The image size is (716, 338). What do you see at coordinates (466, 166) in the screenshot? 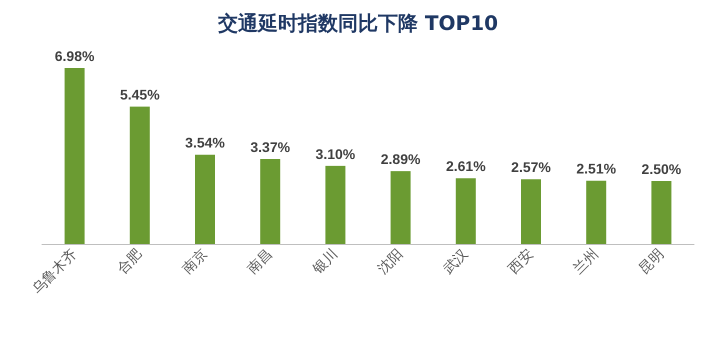
I see `data-label: 2.61%` at bounding box center [466, 166].